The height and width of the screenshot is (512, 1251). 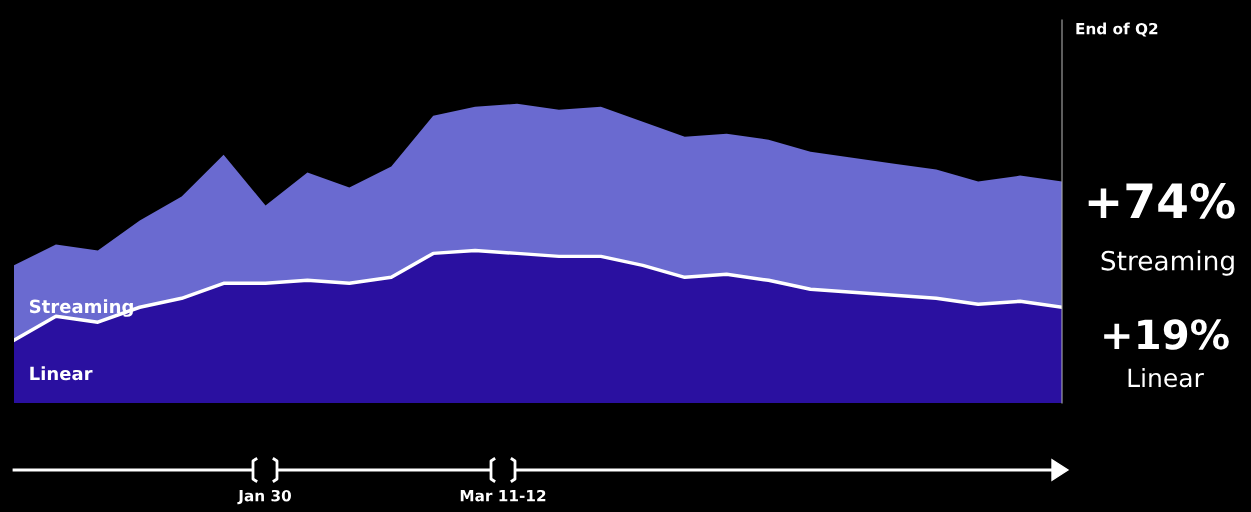 I want to click on text: +19%, so click(x=1166, y=334).